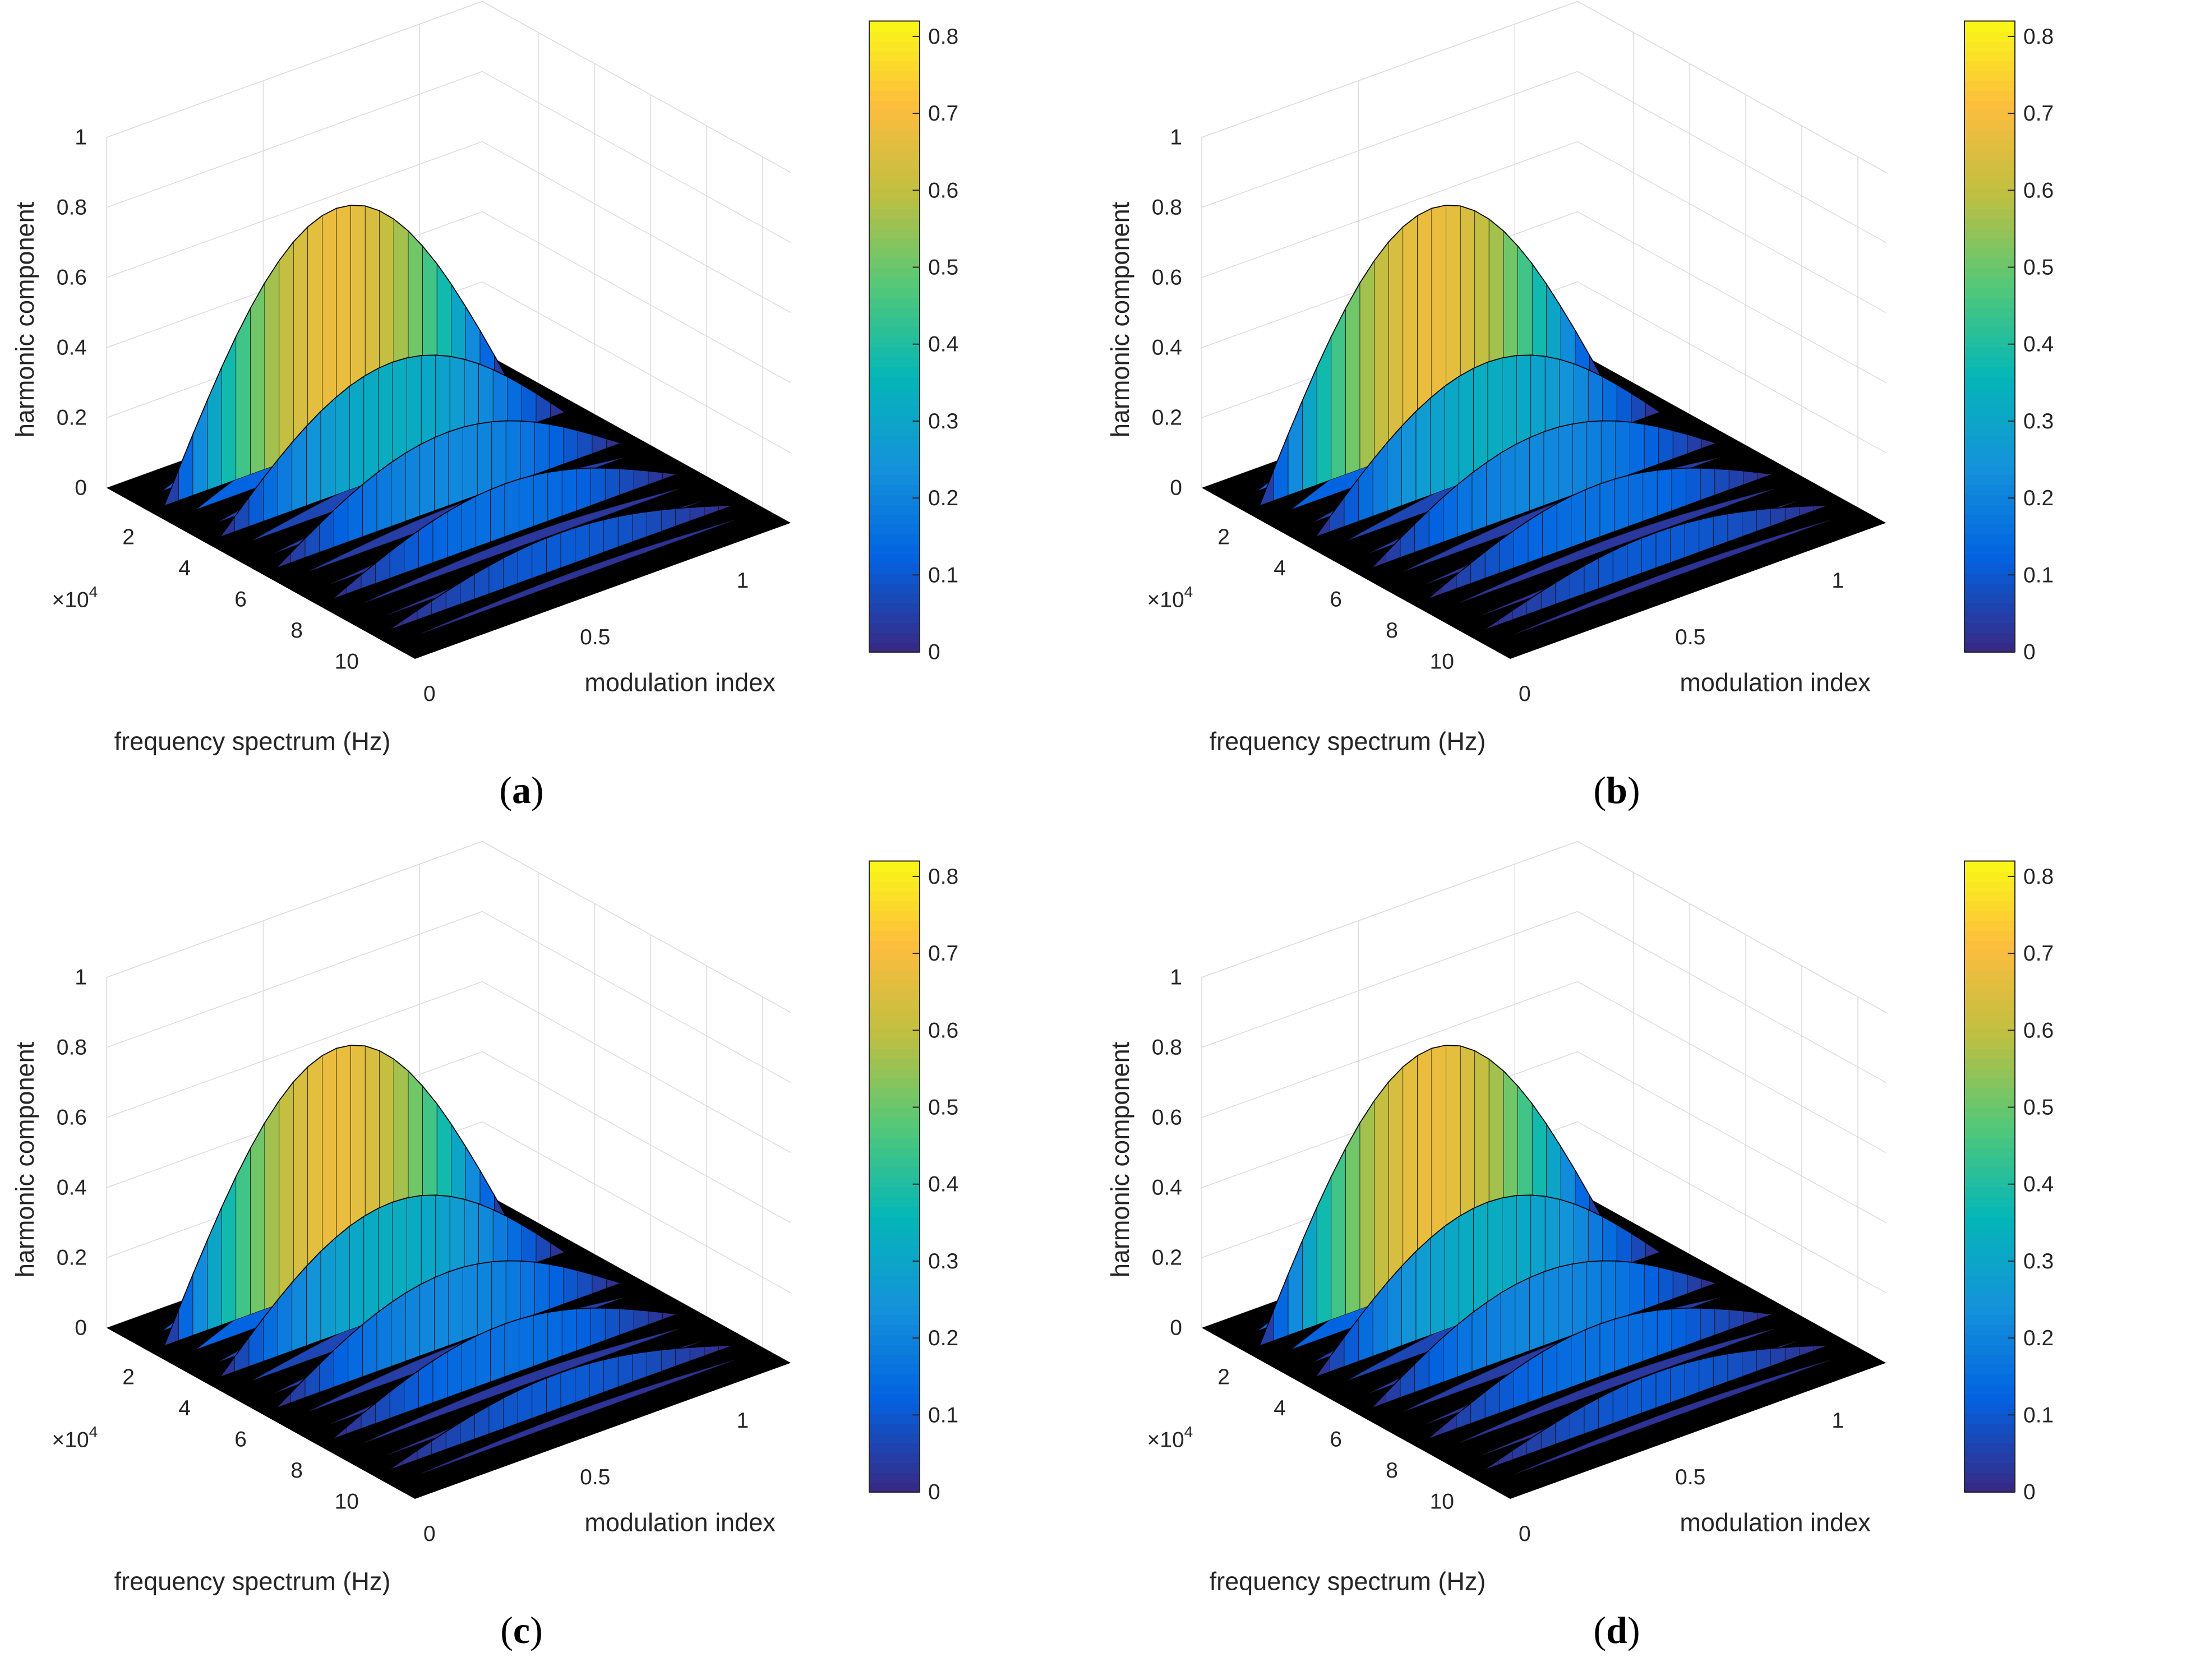  Describe the element at coordinates (2009, 1182) in the screenshot. I see `colorbar: 0 0.1 0.2 0.3 0.4 0.5 0.6 0.7 0.8` at that location.